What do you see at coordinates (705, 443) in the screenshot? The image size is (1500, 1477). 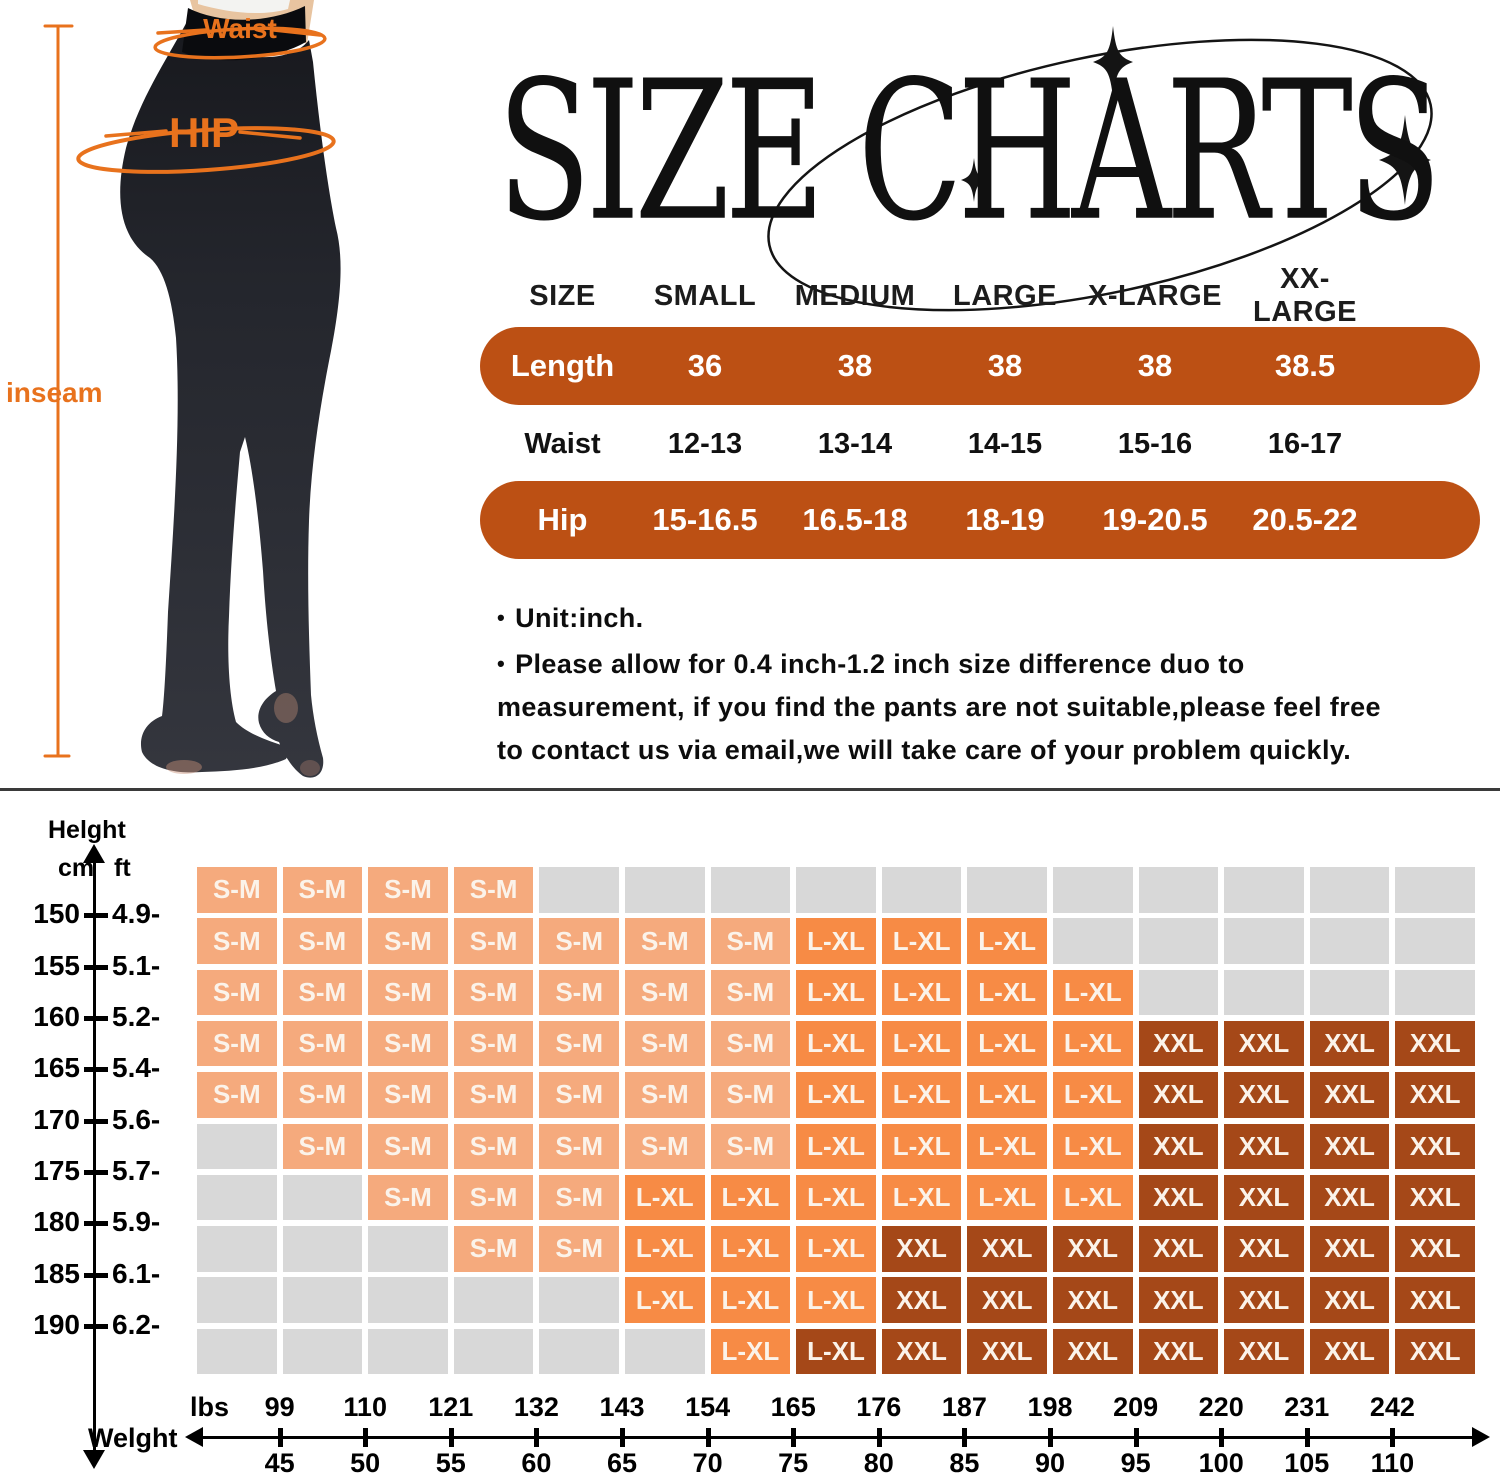 I see `size-value: 12-13` at bounding box center [705, 443].